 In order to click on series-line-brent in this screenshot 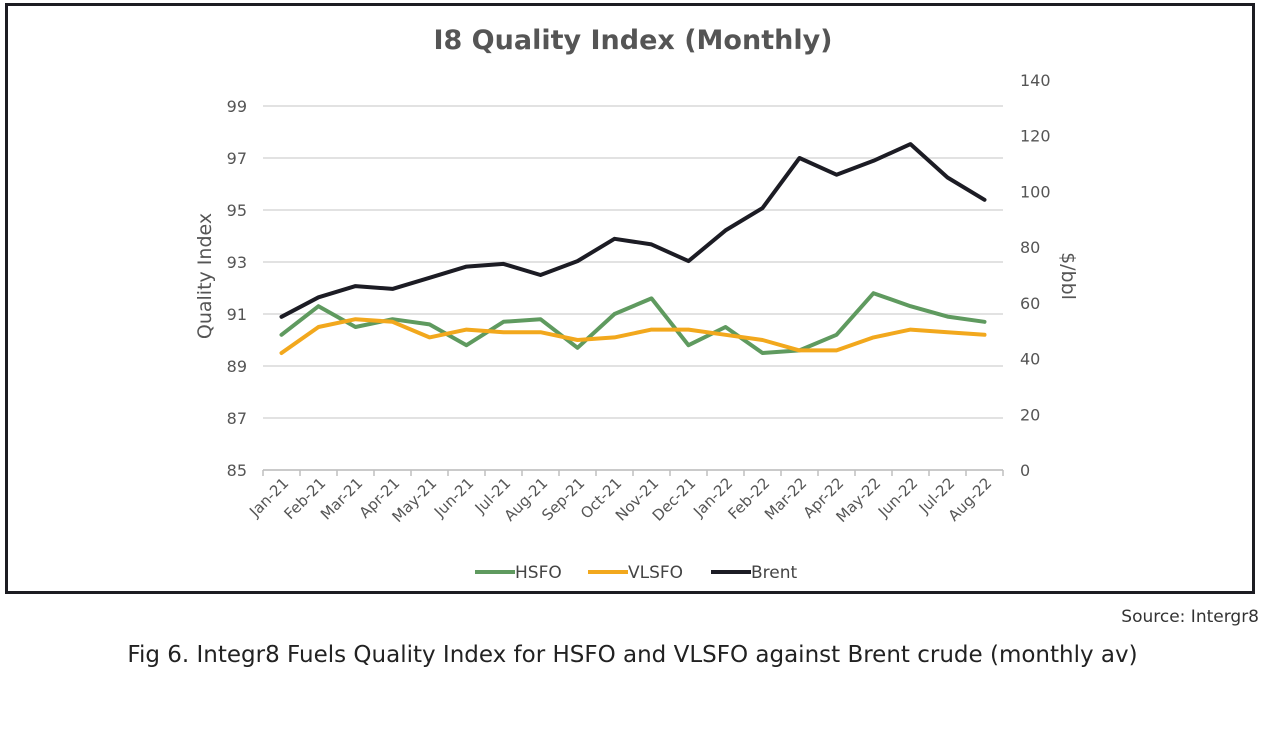, I will do `click(633, 230)`.